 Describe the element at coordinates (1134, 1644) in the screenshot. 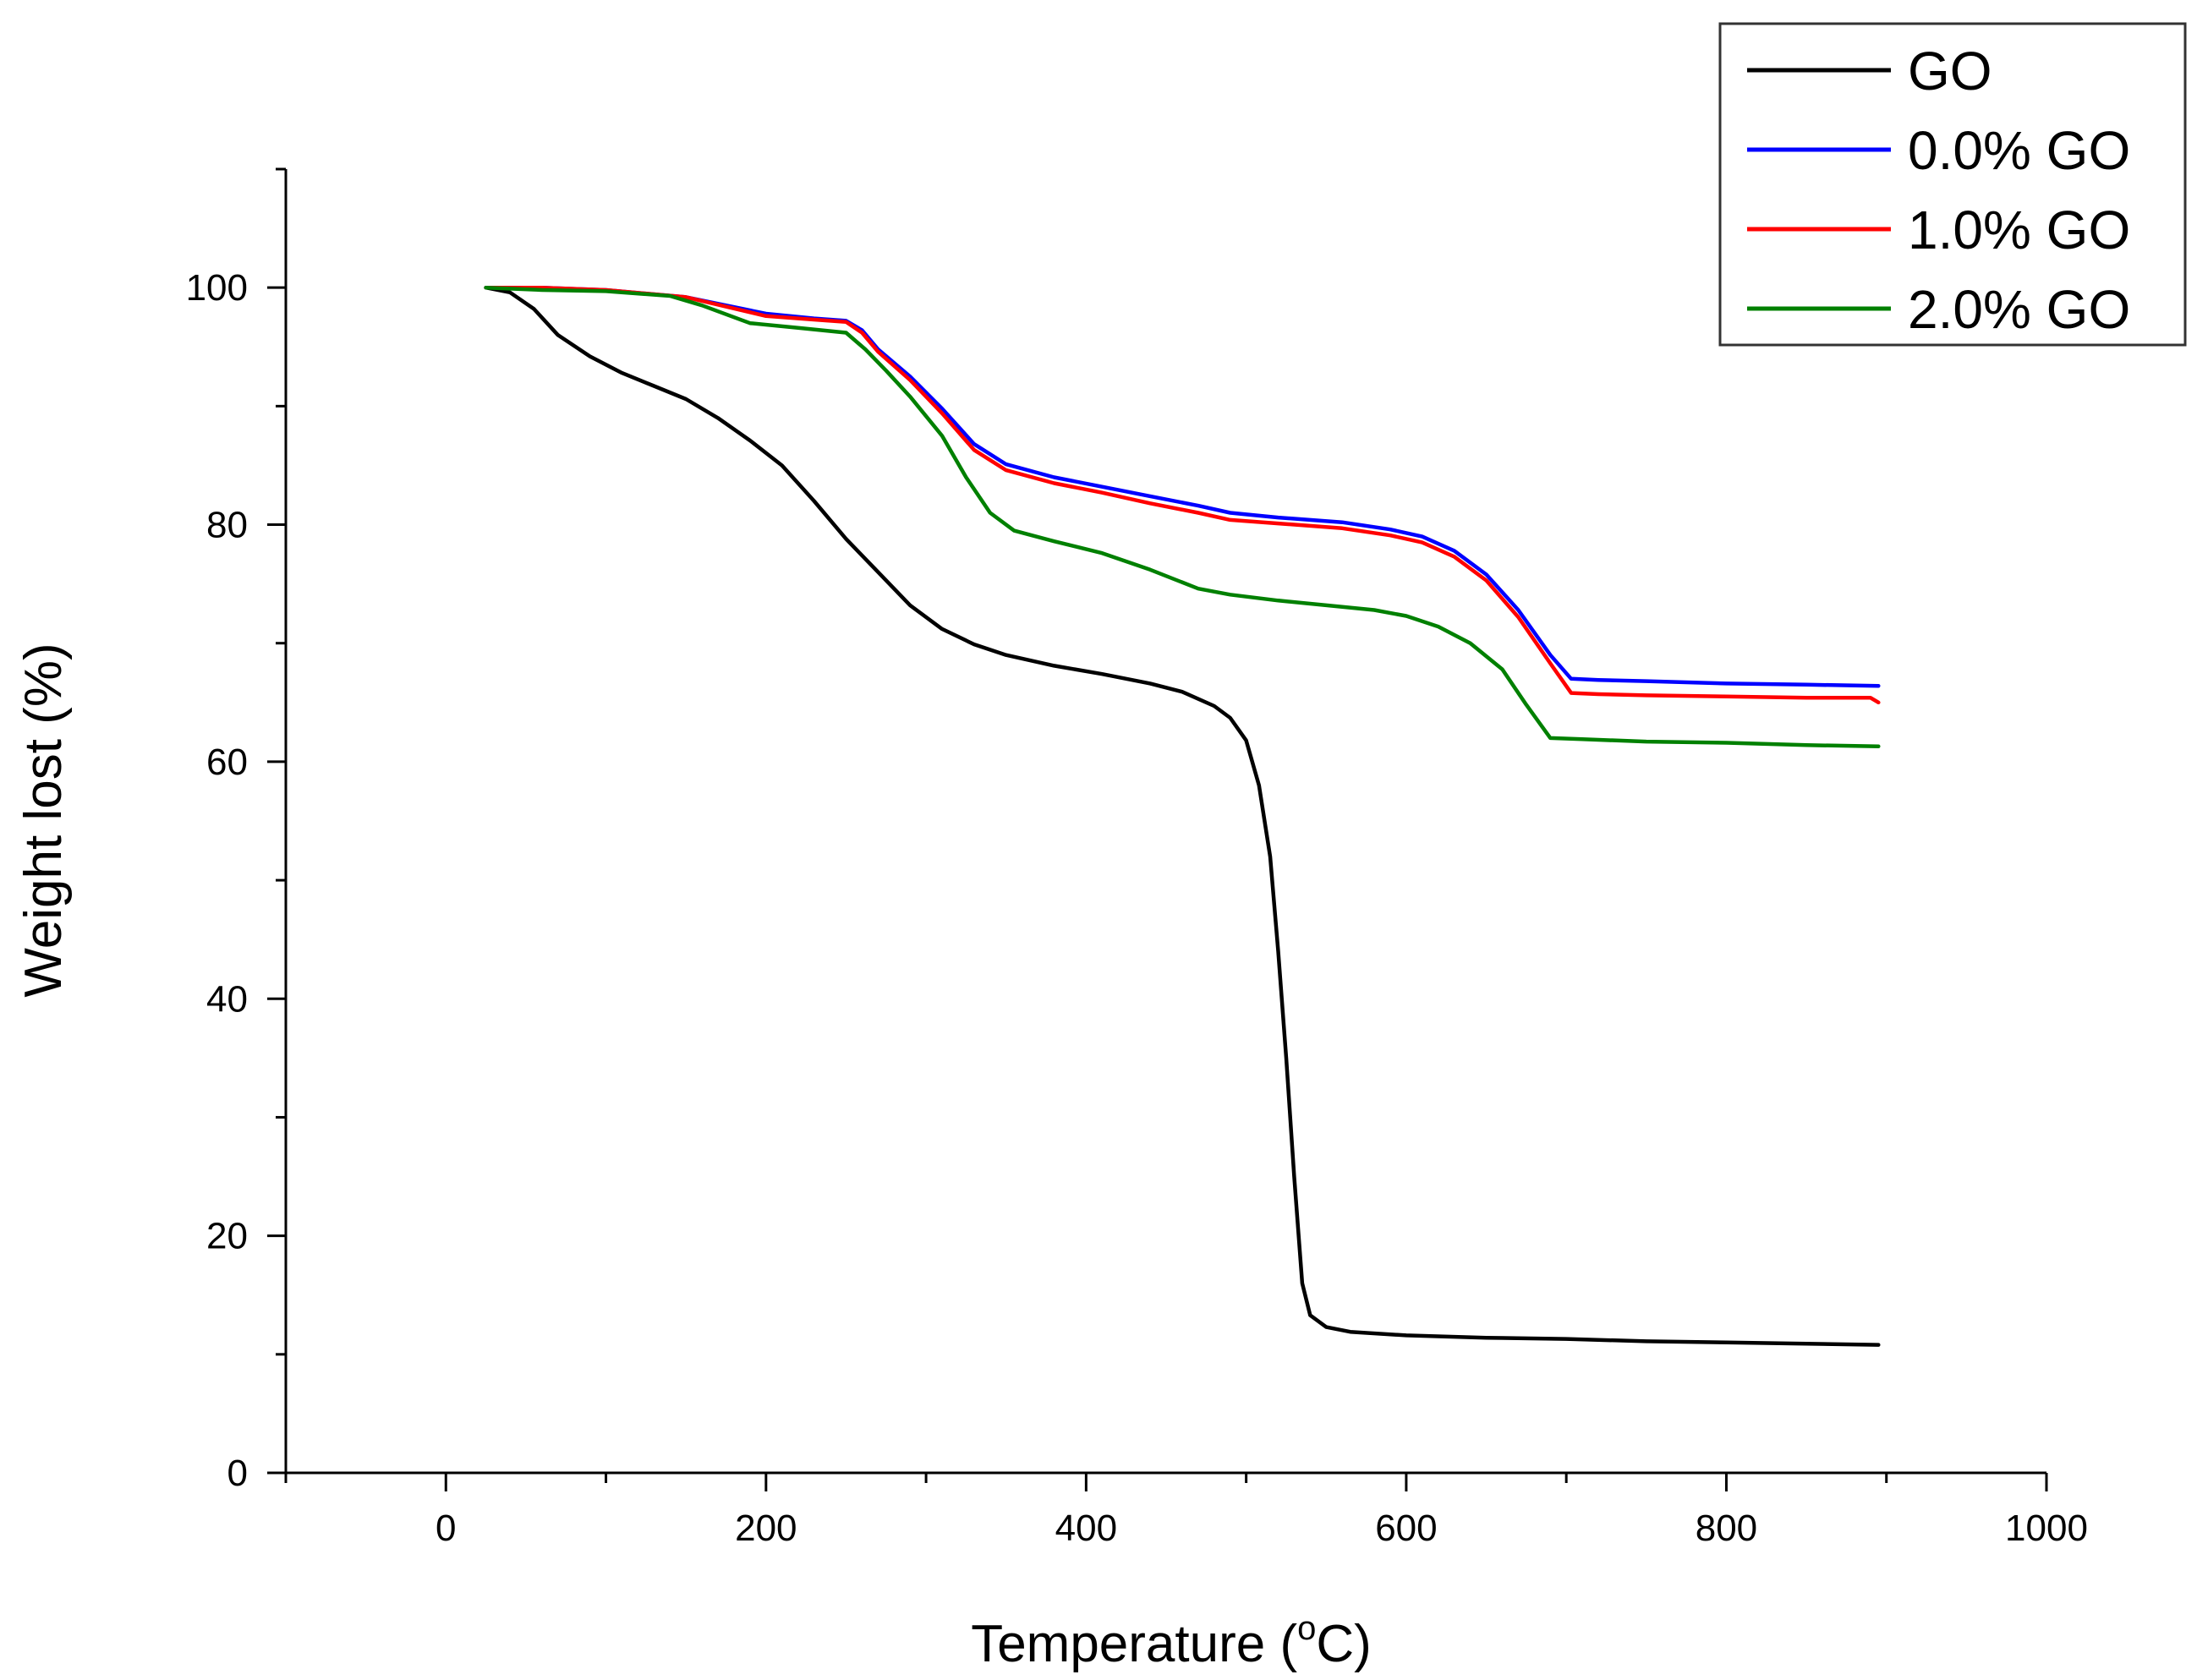

I see `x-axis-title-main: Temperature (` at that location.